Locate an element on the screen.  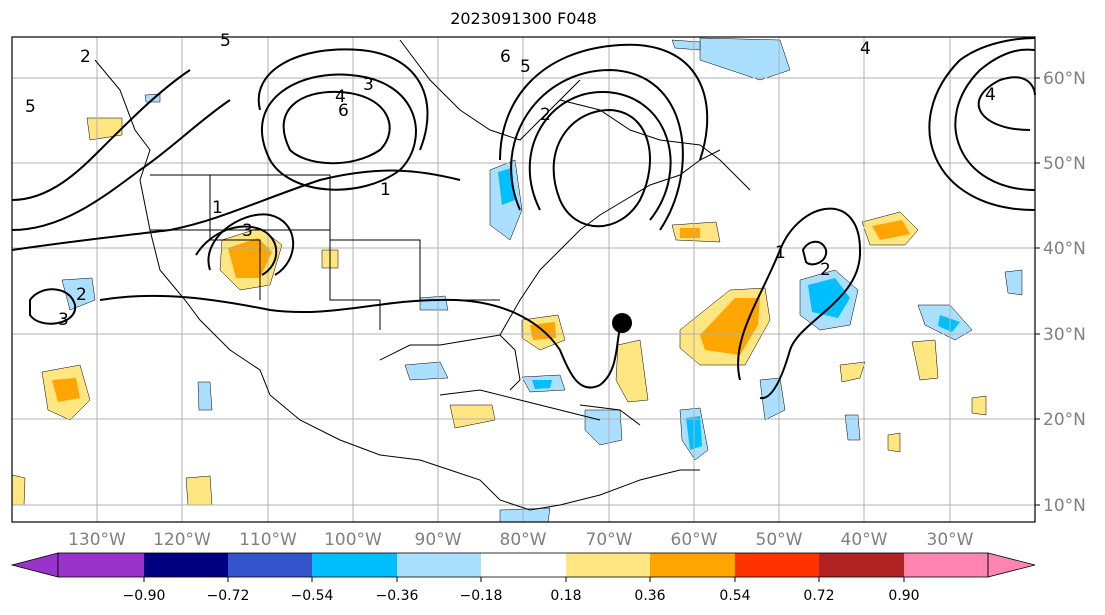
lon-label: 120°W is located at coordinates (182, 540).